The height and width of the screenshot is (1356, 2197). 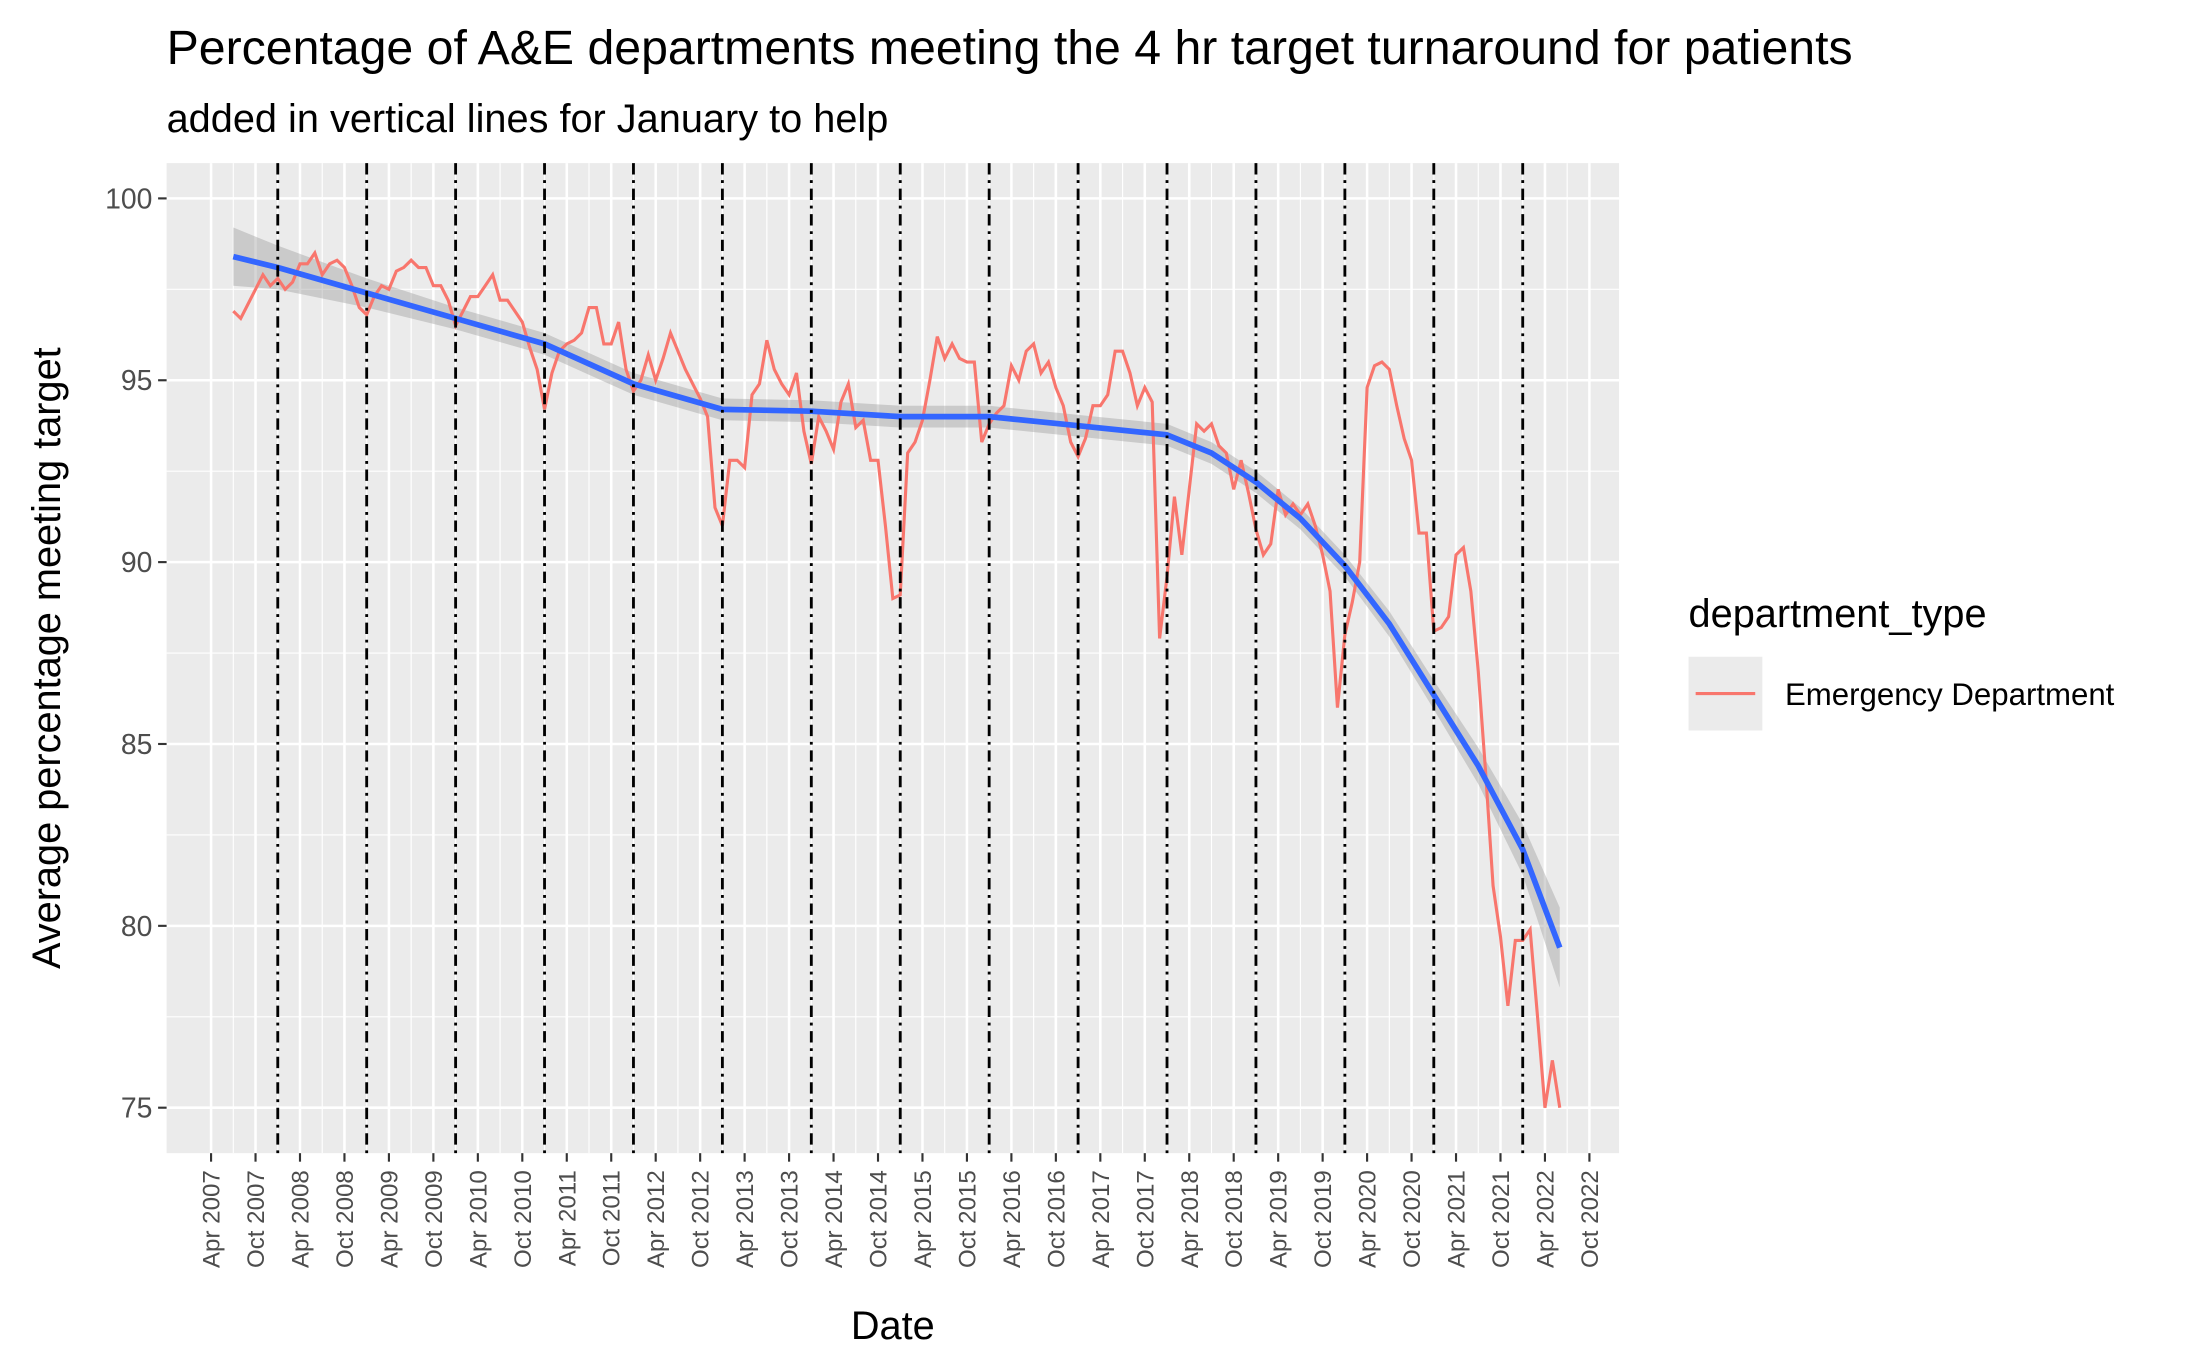 I want to click on x-tick-label: Oct 2019, so click(x=1323, y=1219).